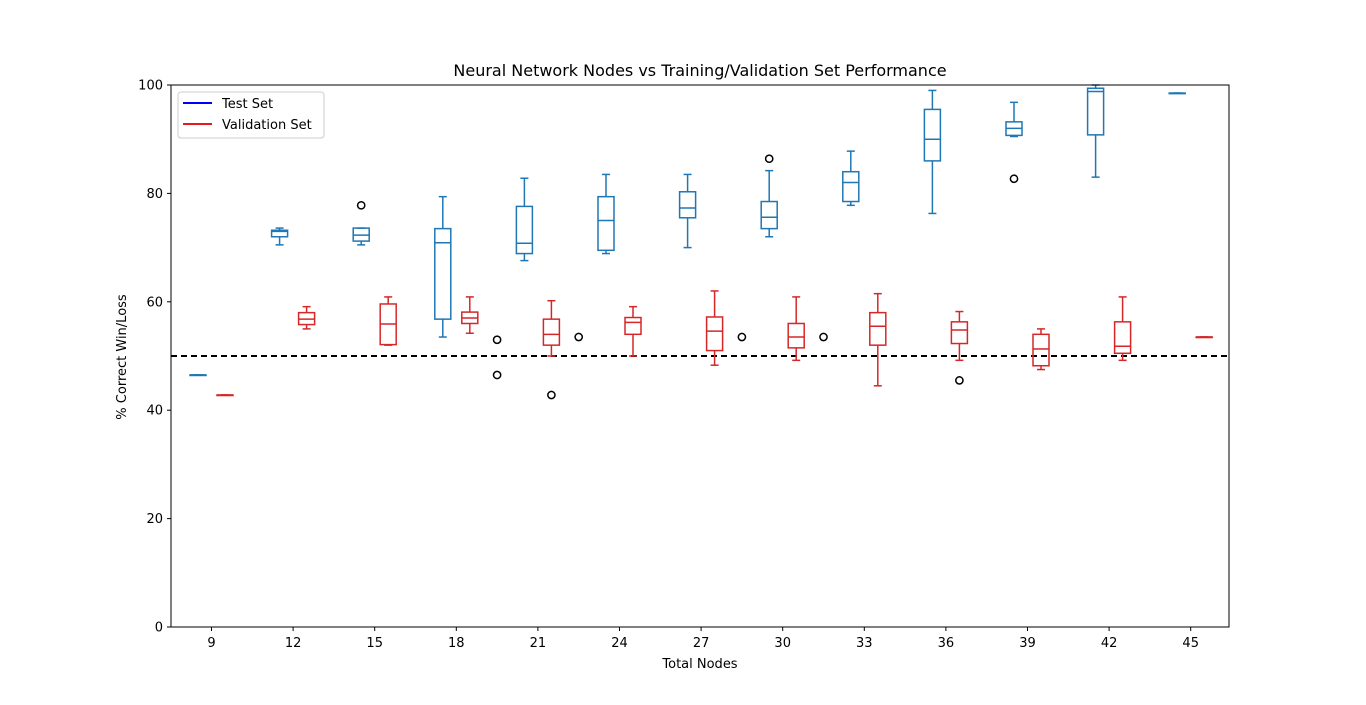  What do you see at coordinates (247, 104) in the screenshot?
I see `legend-test-set-label: Test Set` at bounding box center [247, 104].